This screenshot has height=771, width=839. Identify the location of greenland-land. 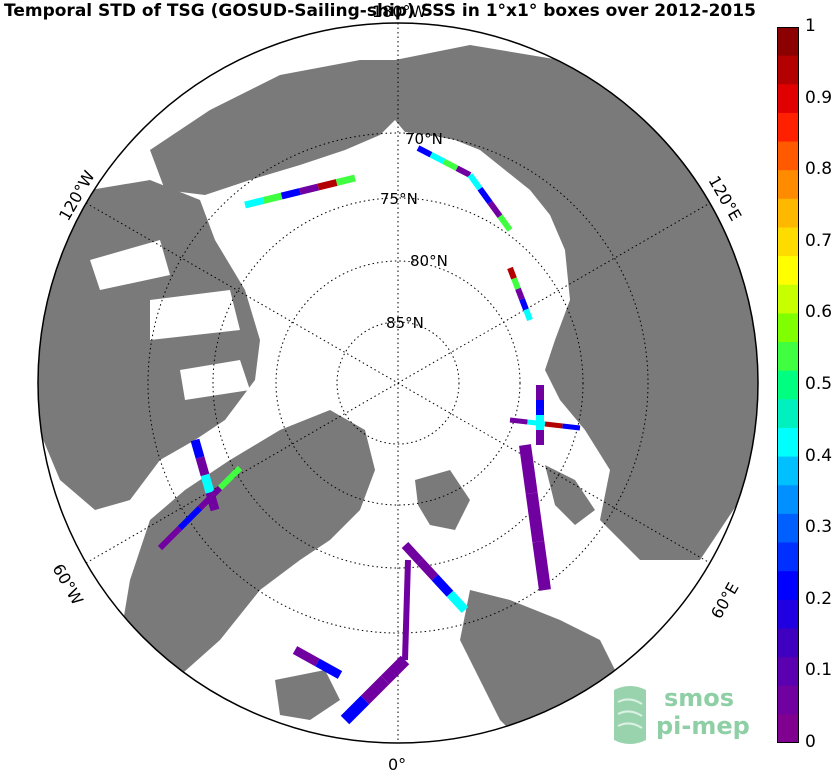
(247, 550).